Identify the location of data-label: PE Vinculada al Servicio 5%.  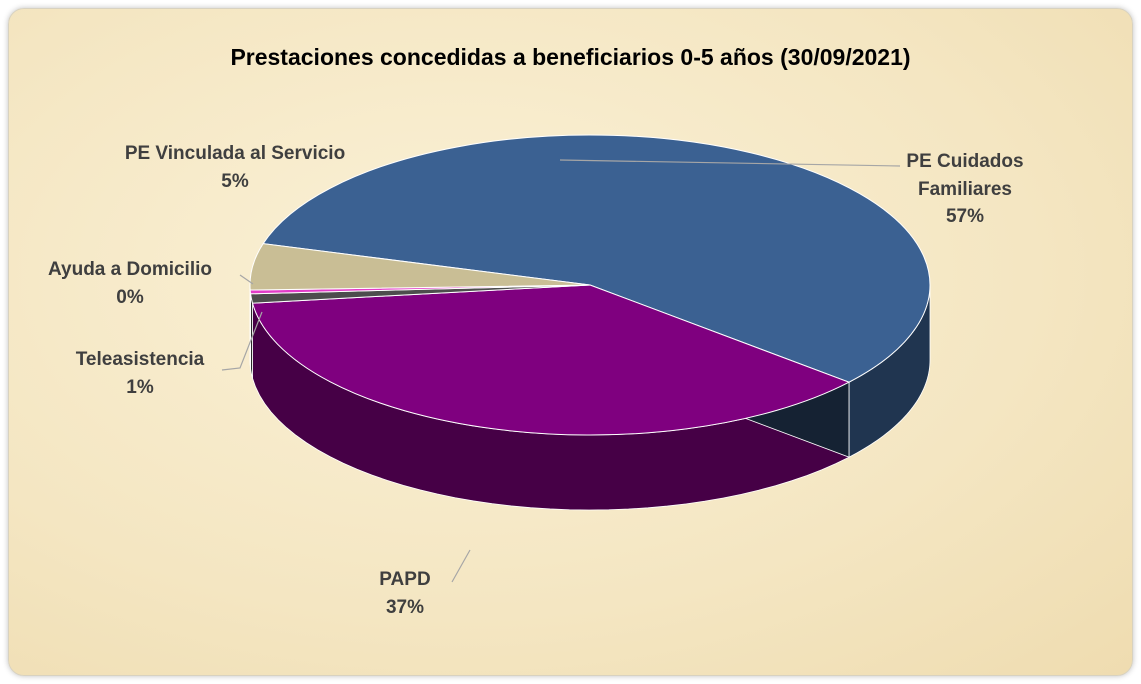
(235, 167).